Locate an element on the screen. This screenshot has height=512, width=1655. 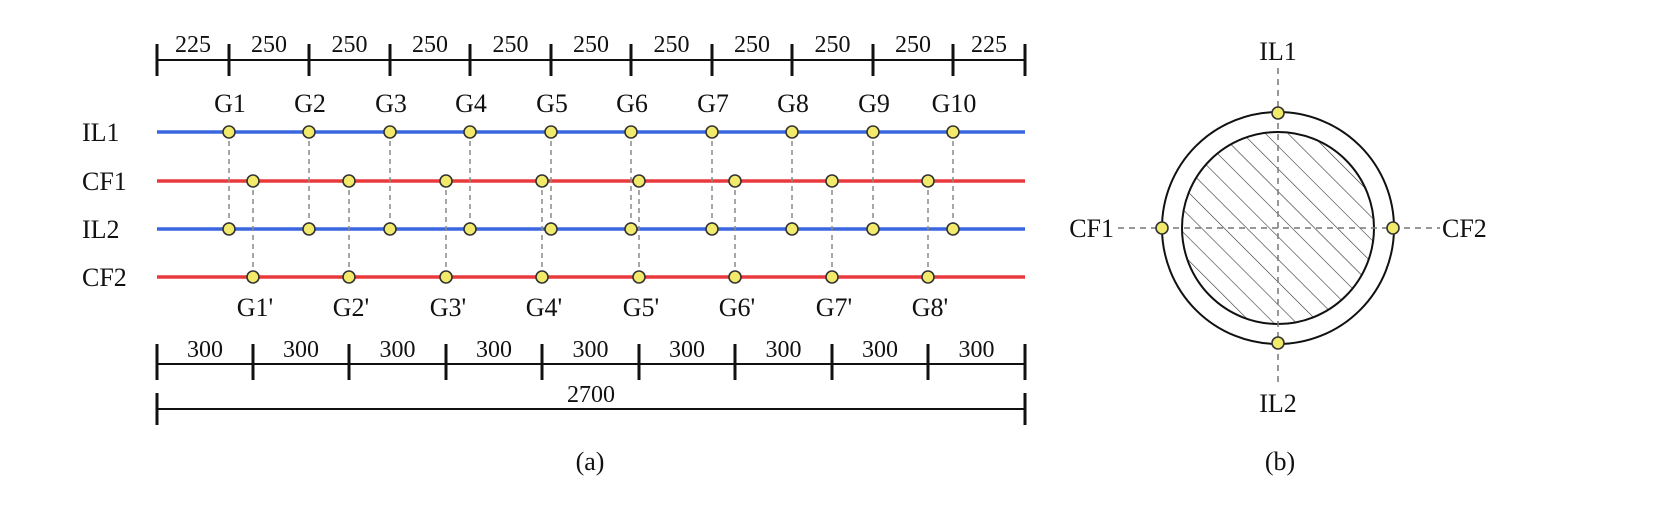
gauge-label-g8: G8 is located at coordinates (793, 103).